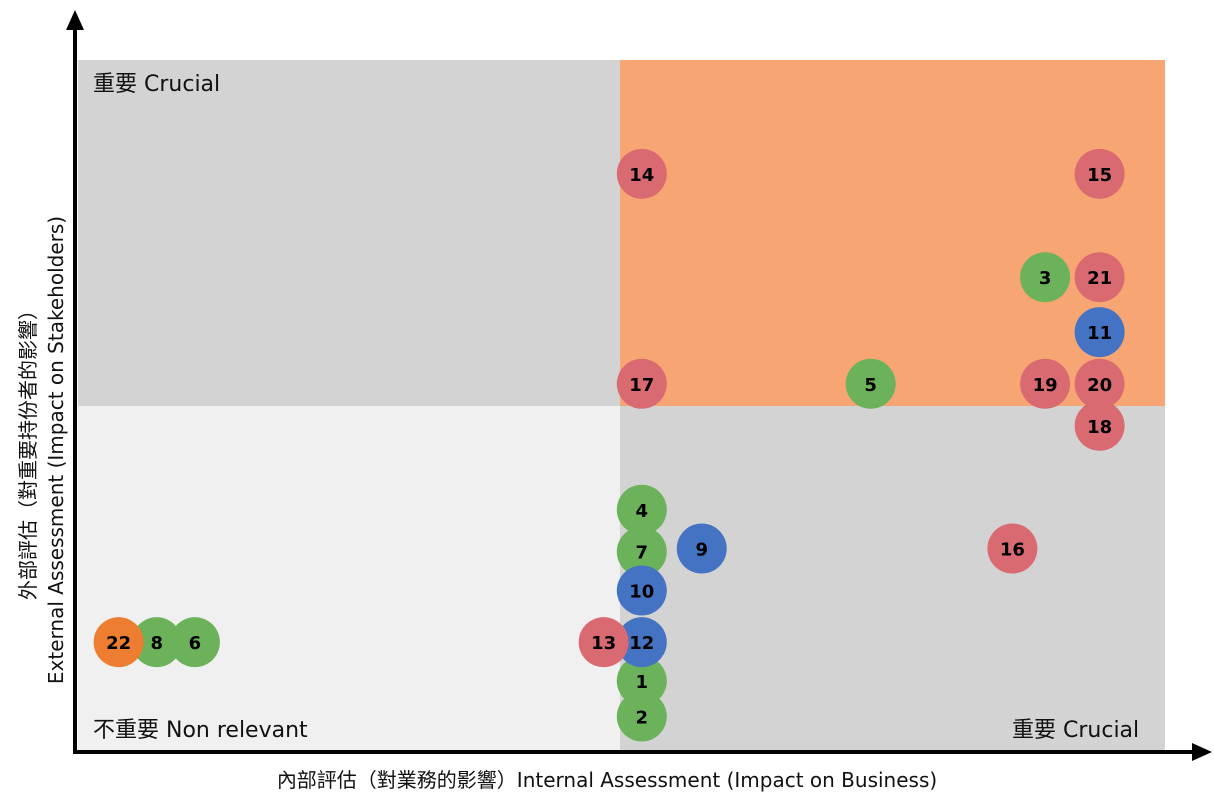 The height and width of the screenshot is (793, 1214). I want to click on bubble-16: 16, so click(1012, 548).